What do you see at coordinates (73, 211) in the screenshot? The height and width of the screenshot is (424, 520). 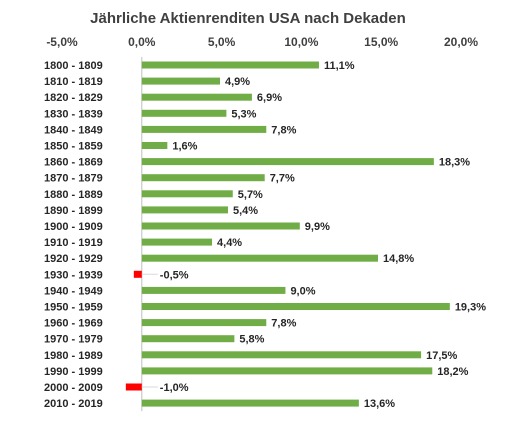 I see `category-label: 1890 - 1899` at bounding box center [73, 211].